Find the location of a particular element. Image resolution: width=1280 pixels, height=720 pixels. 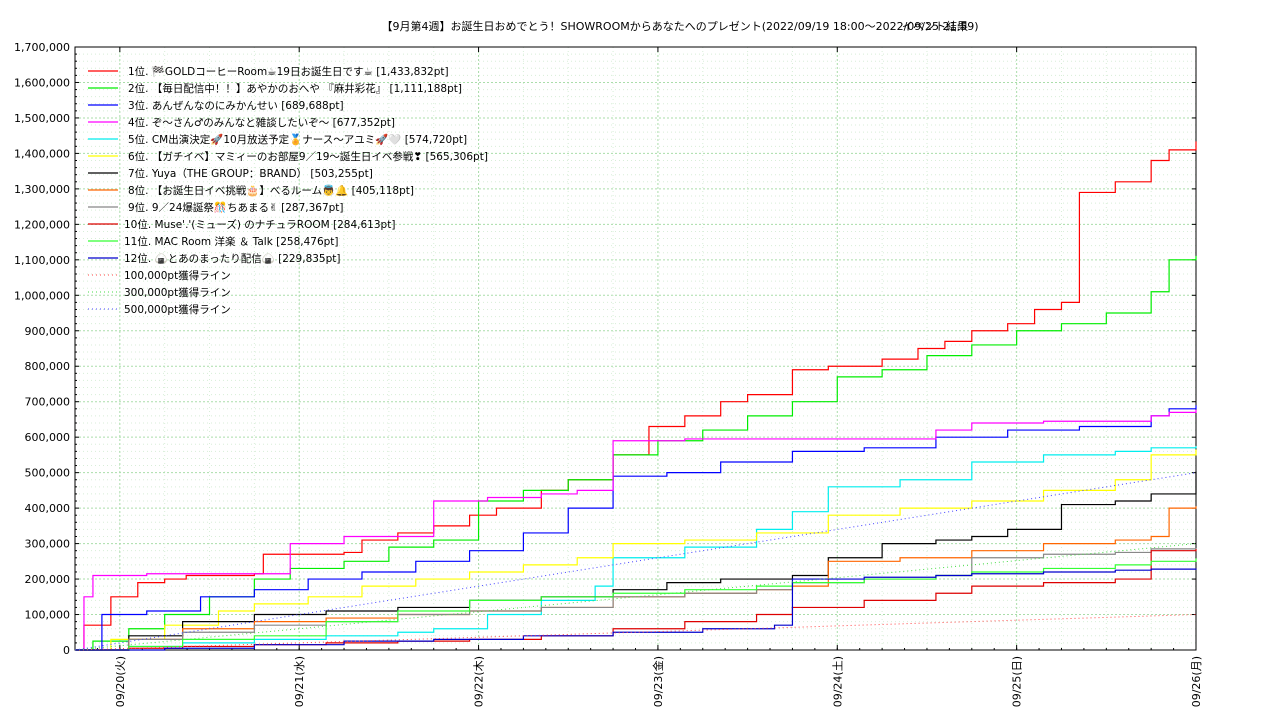

y-tick-label: 600,000 is located at coordinates (48, 437).